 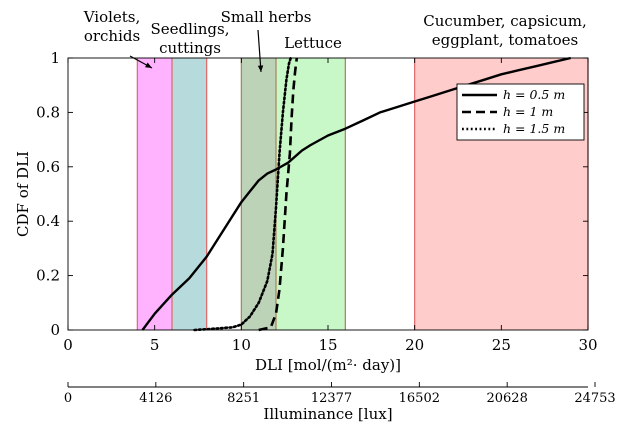 I want to click on illum-tick-label-6: 24753, so click(x=594, y=398).